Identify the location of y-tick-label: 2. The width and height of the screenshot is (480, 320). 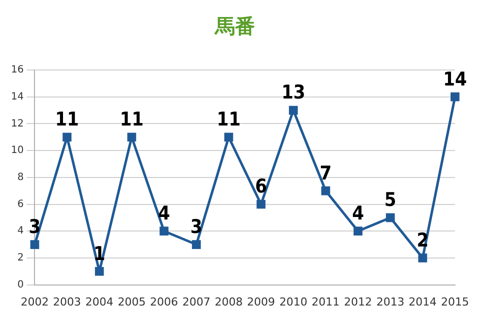
(20, 258).